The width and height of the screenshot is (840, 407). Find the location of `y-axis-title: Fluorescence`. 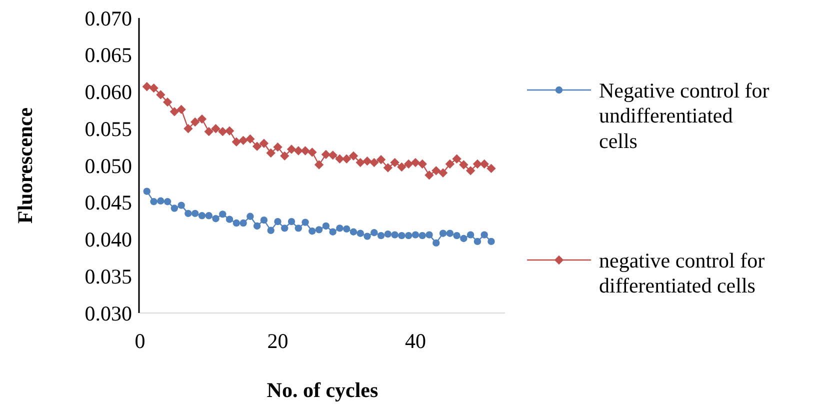

y-axis-title: Fluorescence is located at coordinates (25, 165).